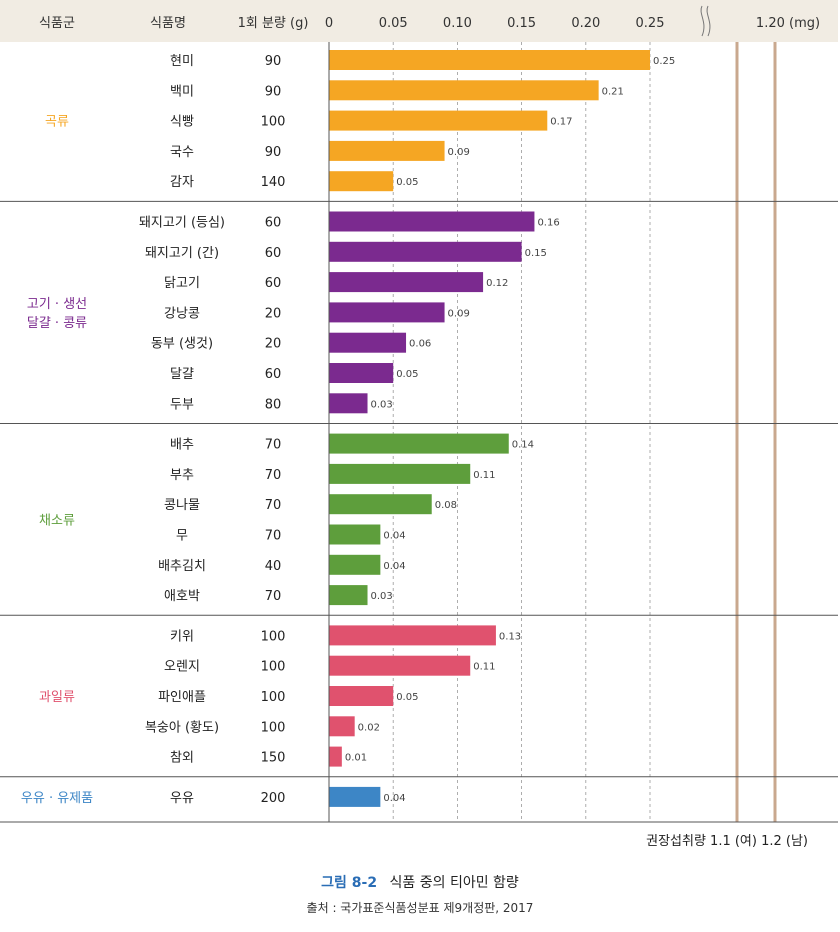  I want to click on food-name-label: 배추, so click(182, 445).